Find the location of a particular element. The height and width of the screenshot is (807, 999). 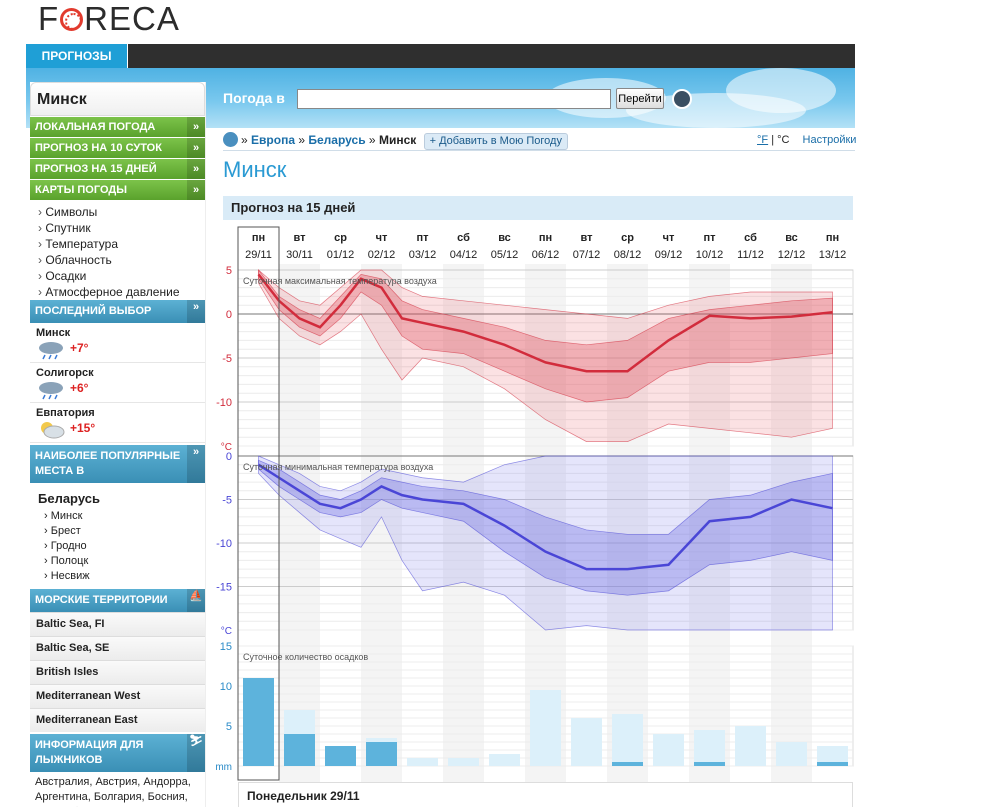

search-label: Погода в is located at coordinates (254, 98).